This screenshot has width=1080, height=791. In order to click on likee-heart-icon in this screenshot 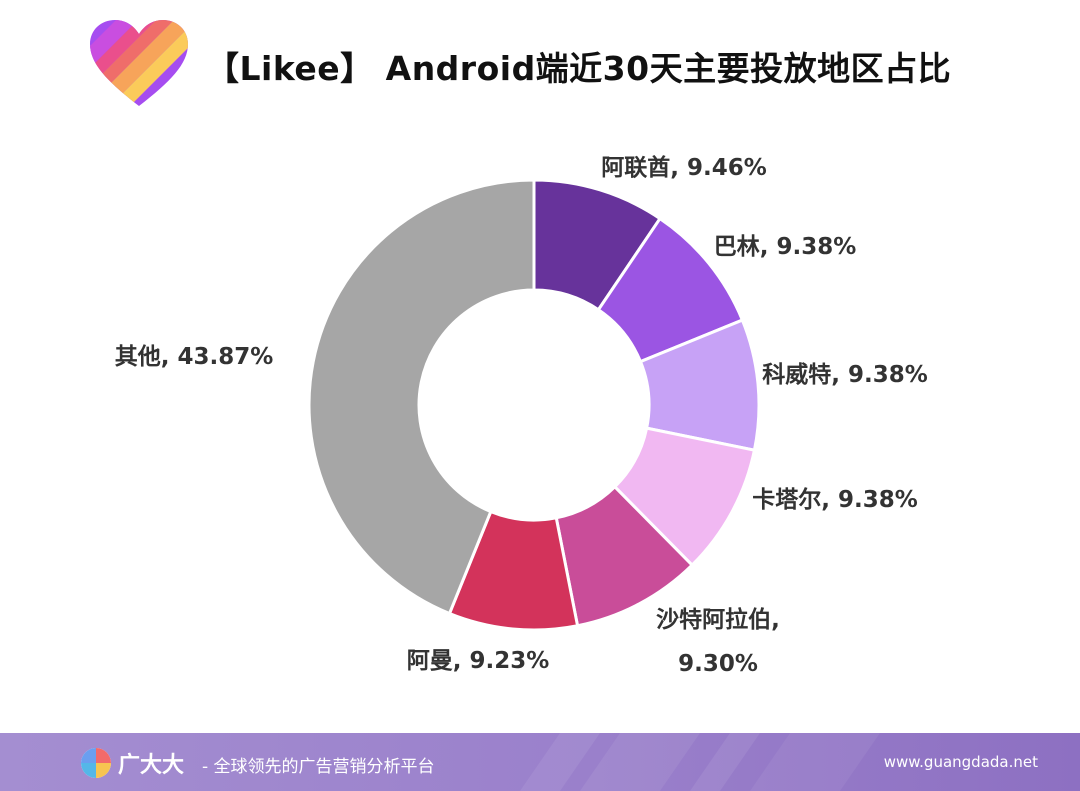, I will do `click(139, 63)`.